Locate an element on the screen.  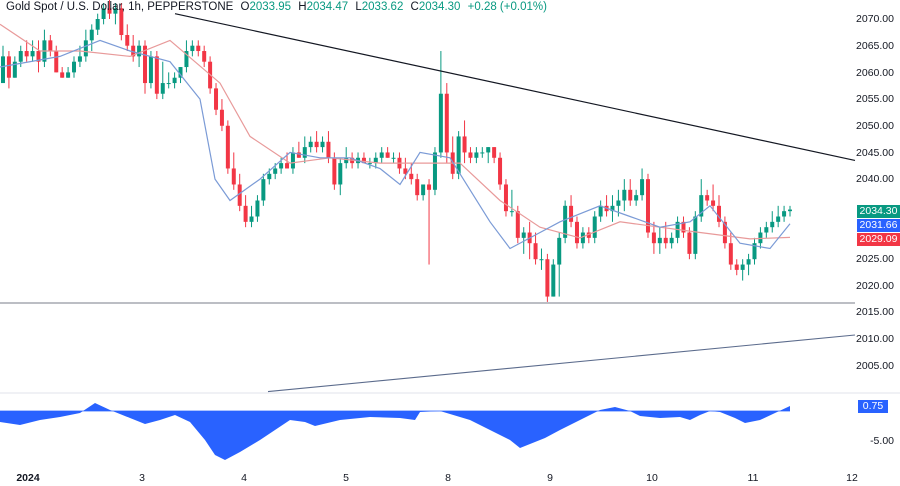
oscillator-tick: -5.00 is located at coordinates (882, 441).